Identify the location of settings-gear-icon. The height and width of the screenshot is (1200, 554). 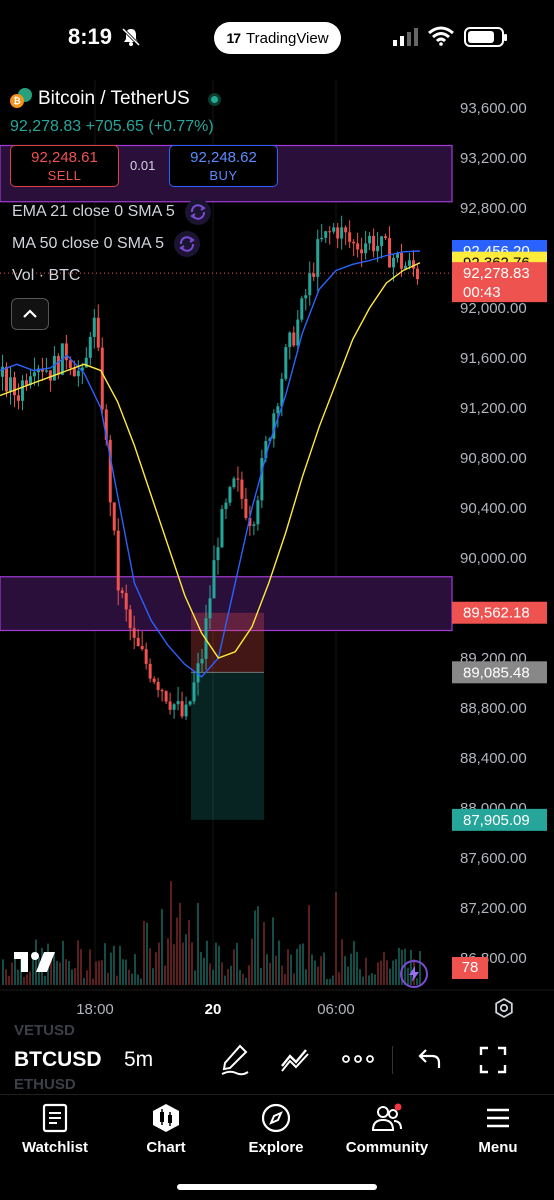
(504, 1008).